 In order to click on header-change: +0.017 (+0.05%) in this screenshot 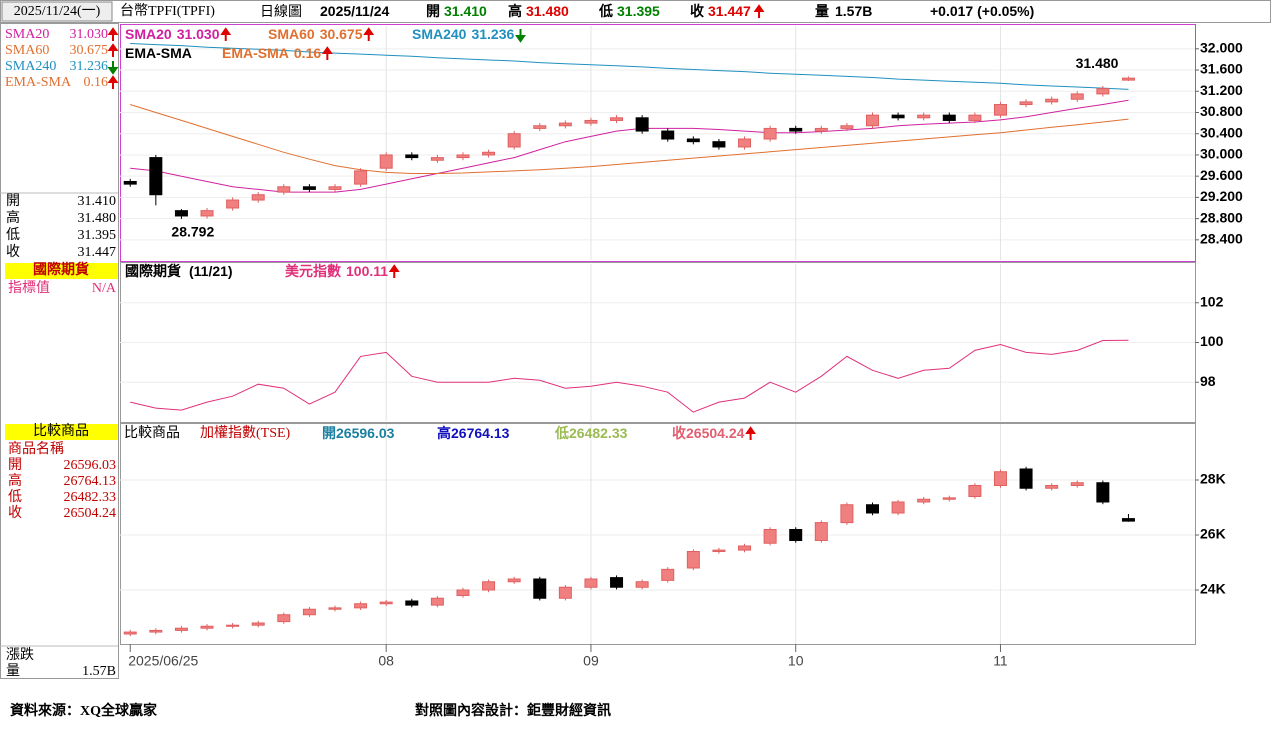, I will do `click(982, 11)`.